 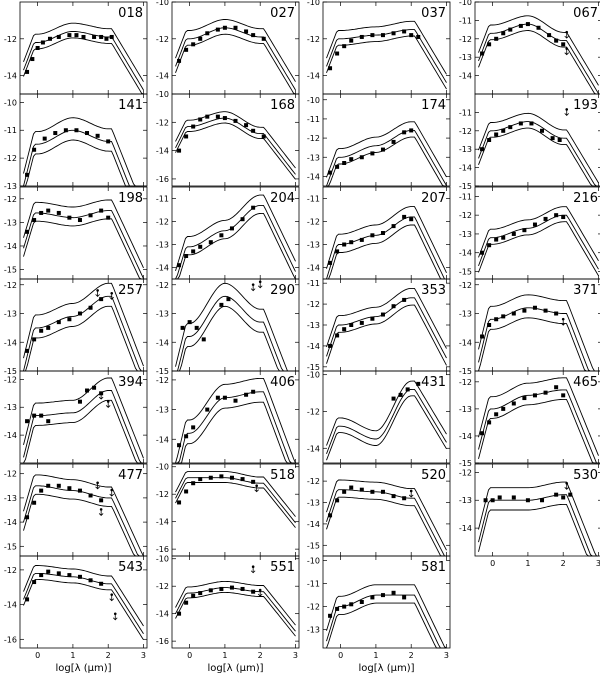 I want to click on panel-168: -16 -14 -12 -10 168, so click(x=228, y=138).